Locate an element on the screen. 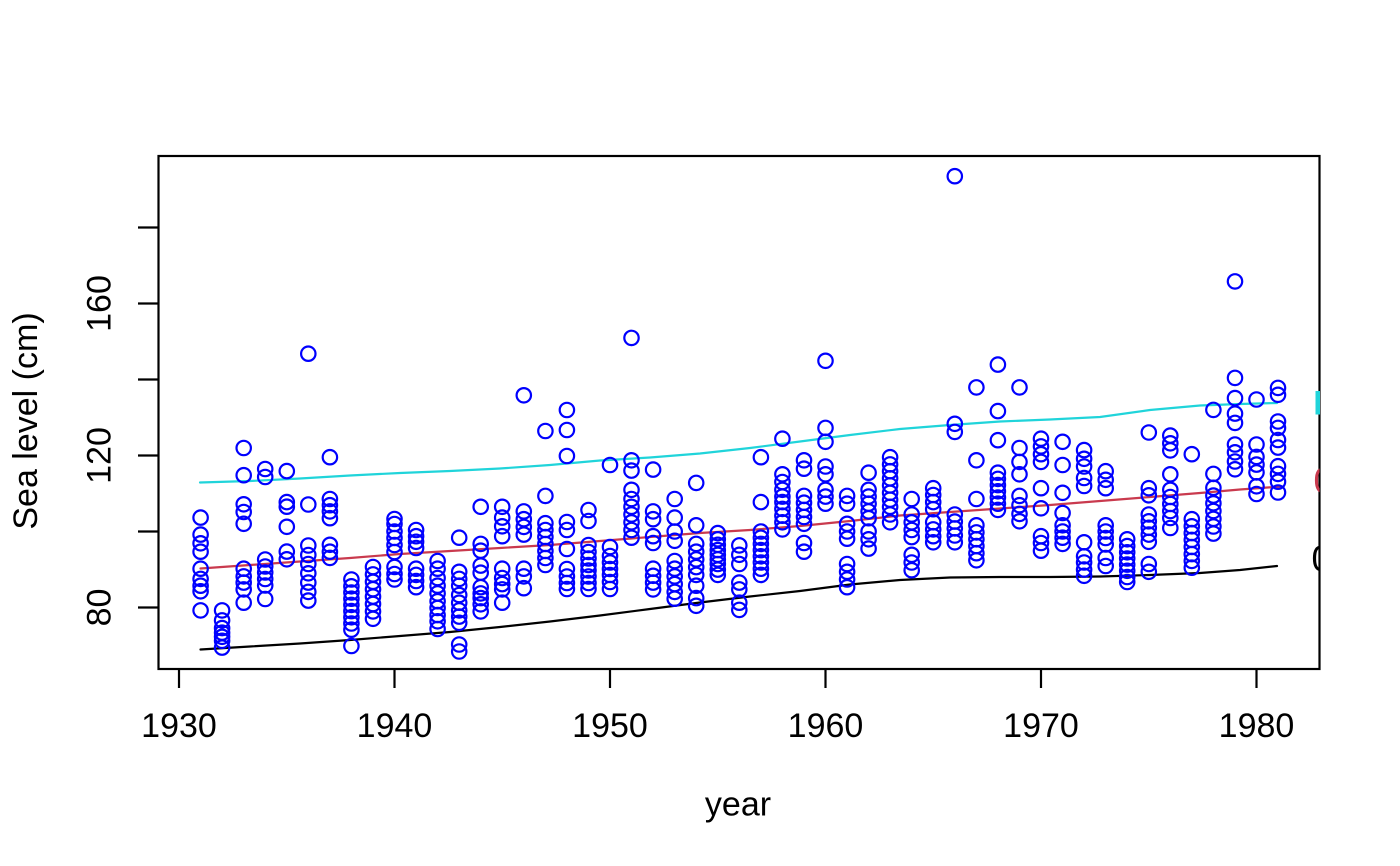 This screenshot has width=1400, height=866. svg-text: 0.05 is located at coordinates (1347, 558).